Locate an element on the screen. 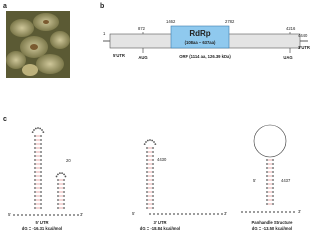  orf-label: ORF (1114 aa, 126.39 kDa) is located at coordinates (205, 56).